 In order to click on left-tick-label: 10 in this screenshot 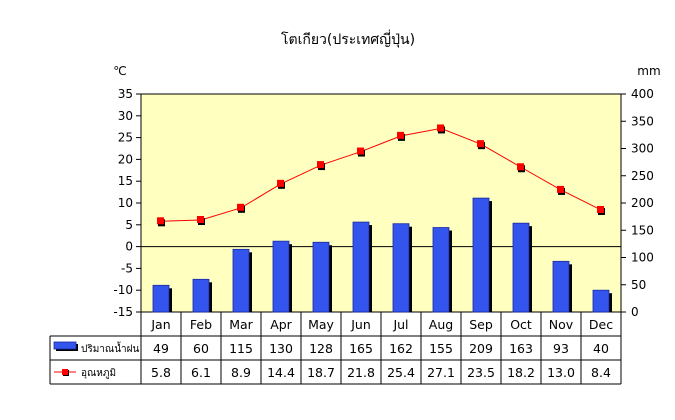, I will do `click(125, 203)`.